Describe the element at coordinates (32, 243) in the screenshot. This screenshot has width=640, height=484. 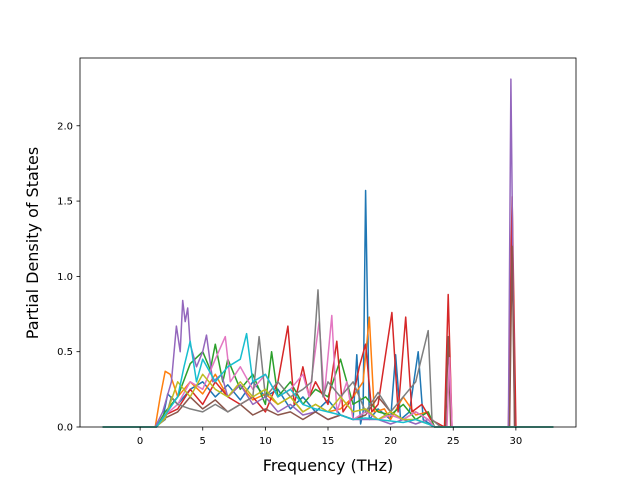
I see `y-axis-label: Partial Density of States` at that location.